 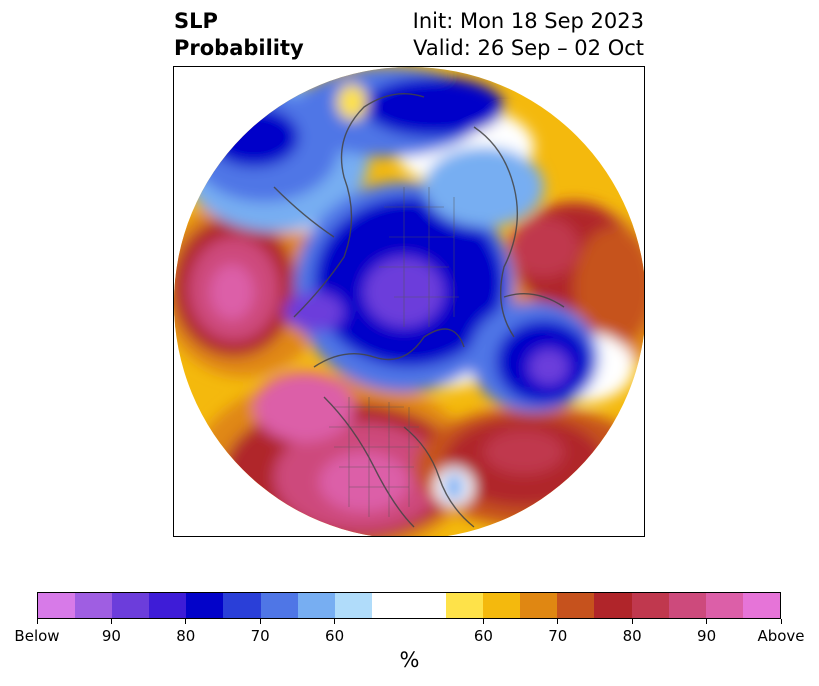 I want to click on border-grid, so click(x=394, y=352).